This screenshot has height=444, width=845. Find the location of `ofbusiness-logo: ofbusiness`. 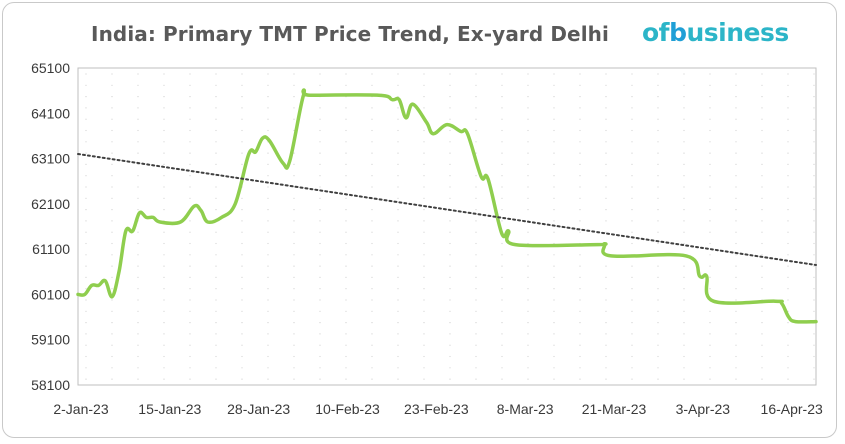

ofbusiness-logo: ofbusiness is located at coordinates (715, 32).